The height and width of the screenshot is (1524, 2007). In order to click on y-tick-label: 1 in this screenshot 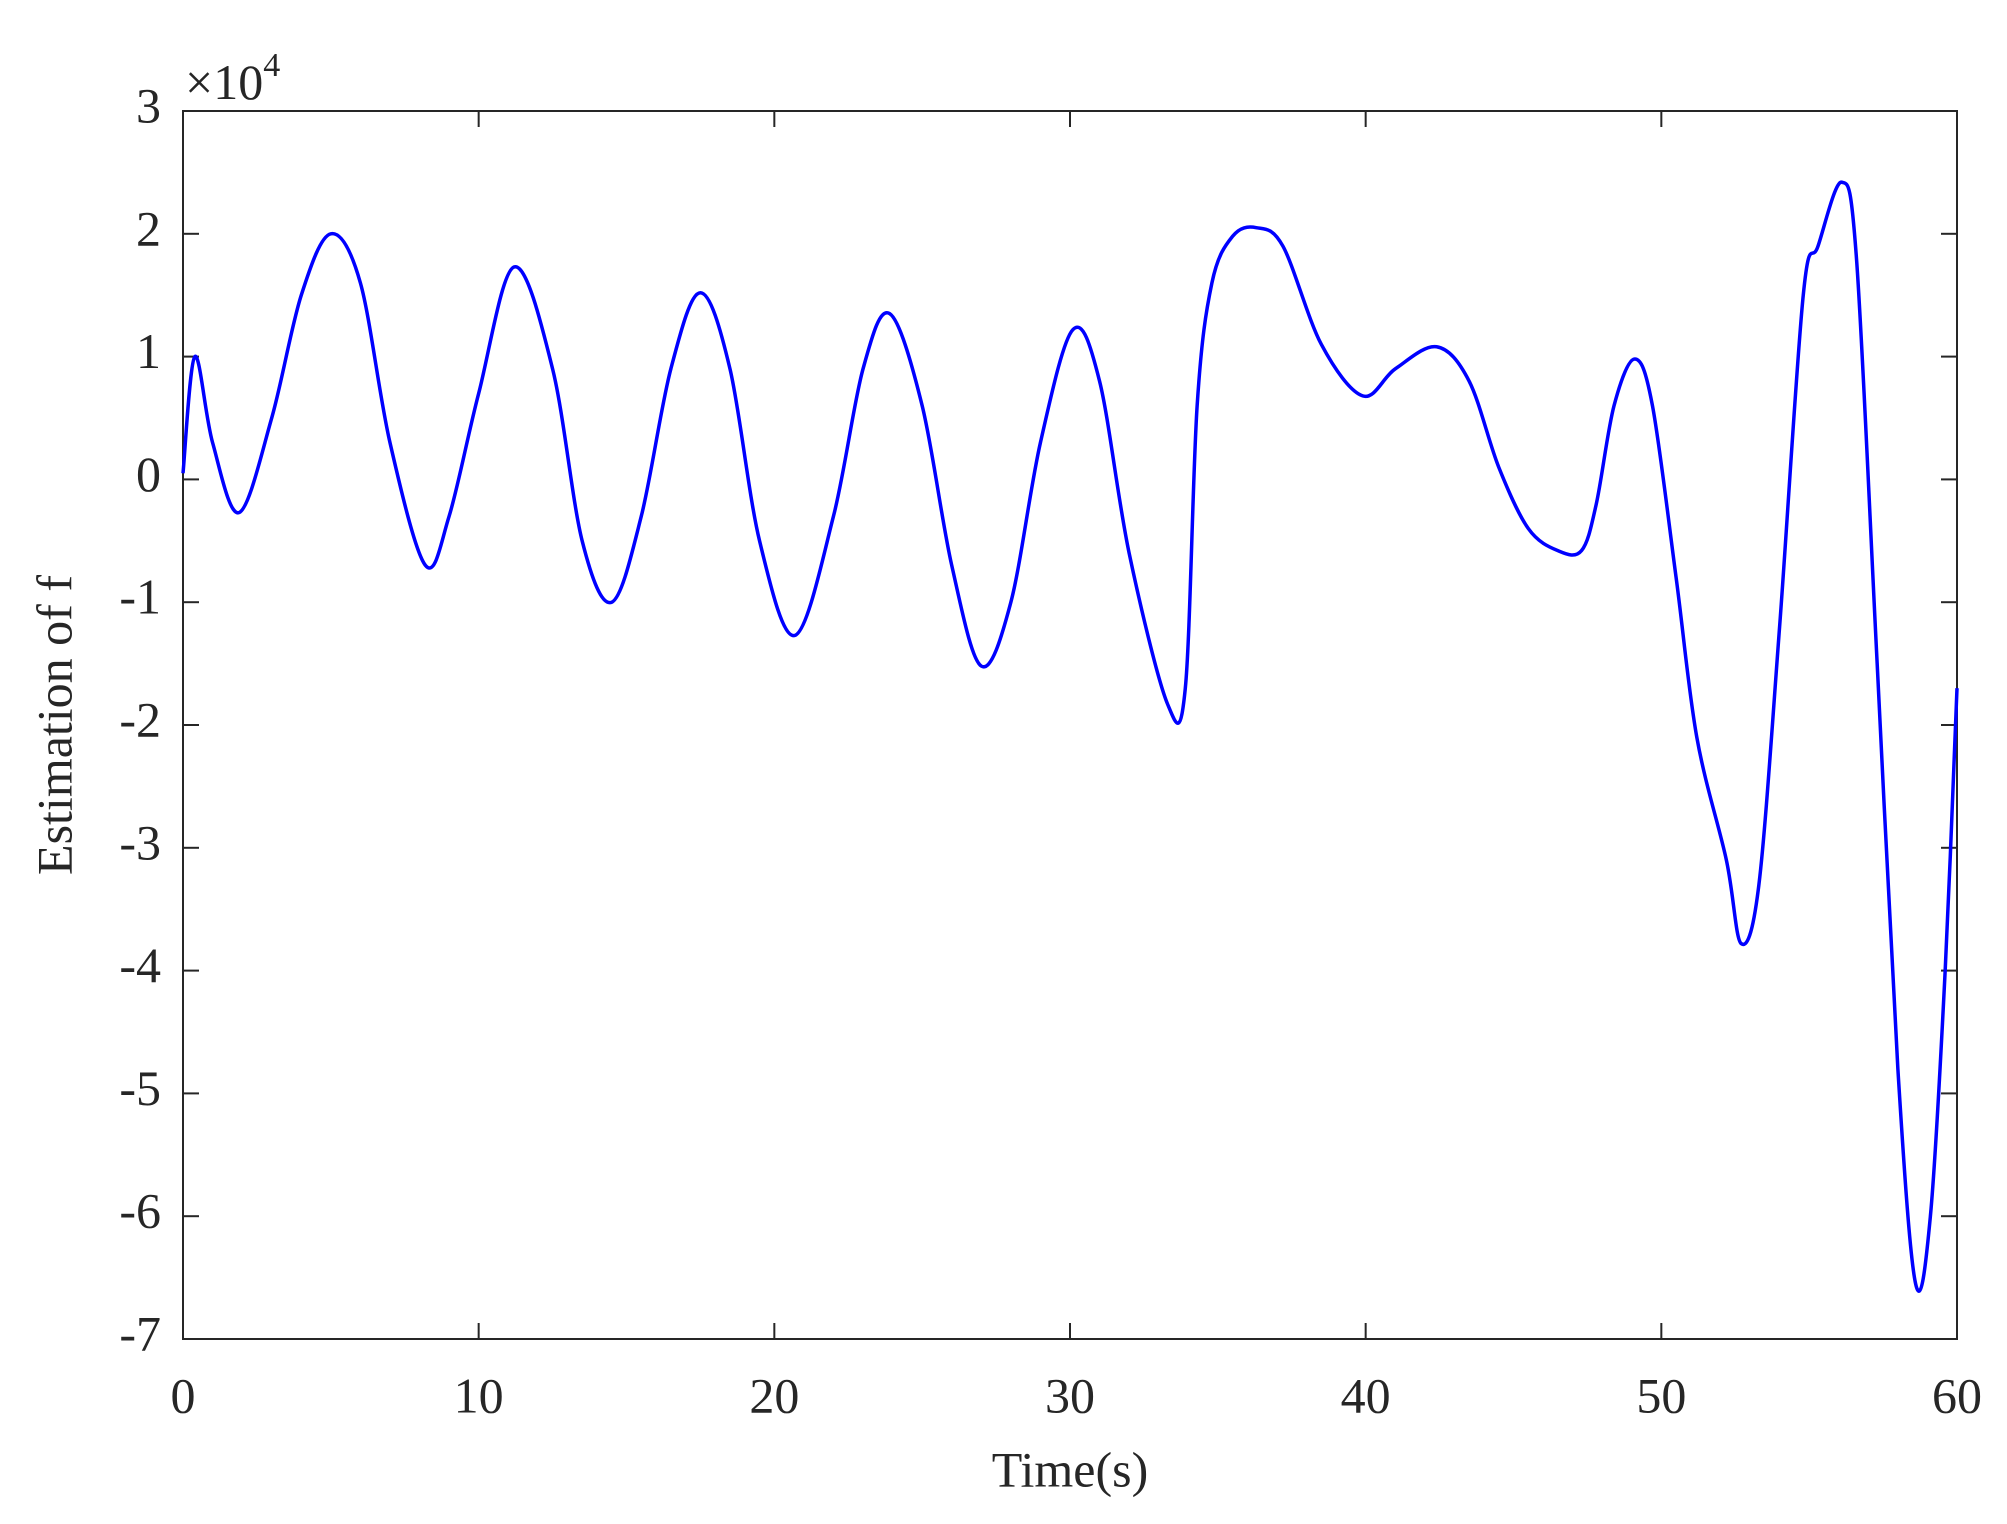, I will do `click(148, 351)`.